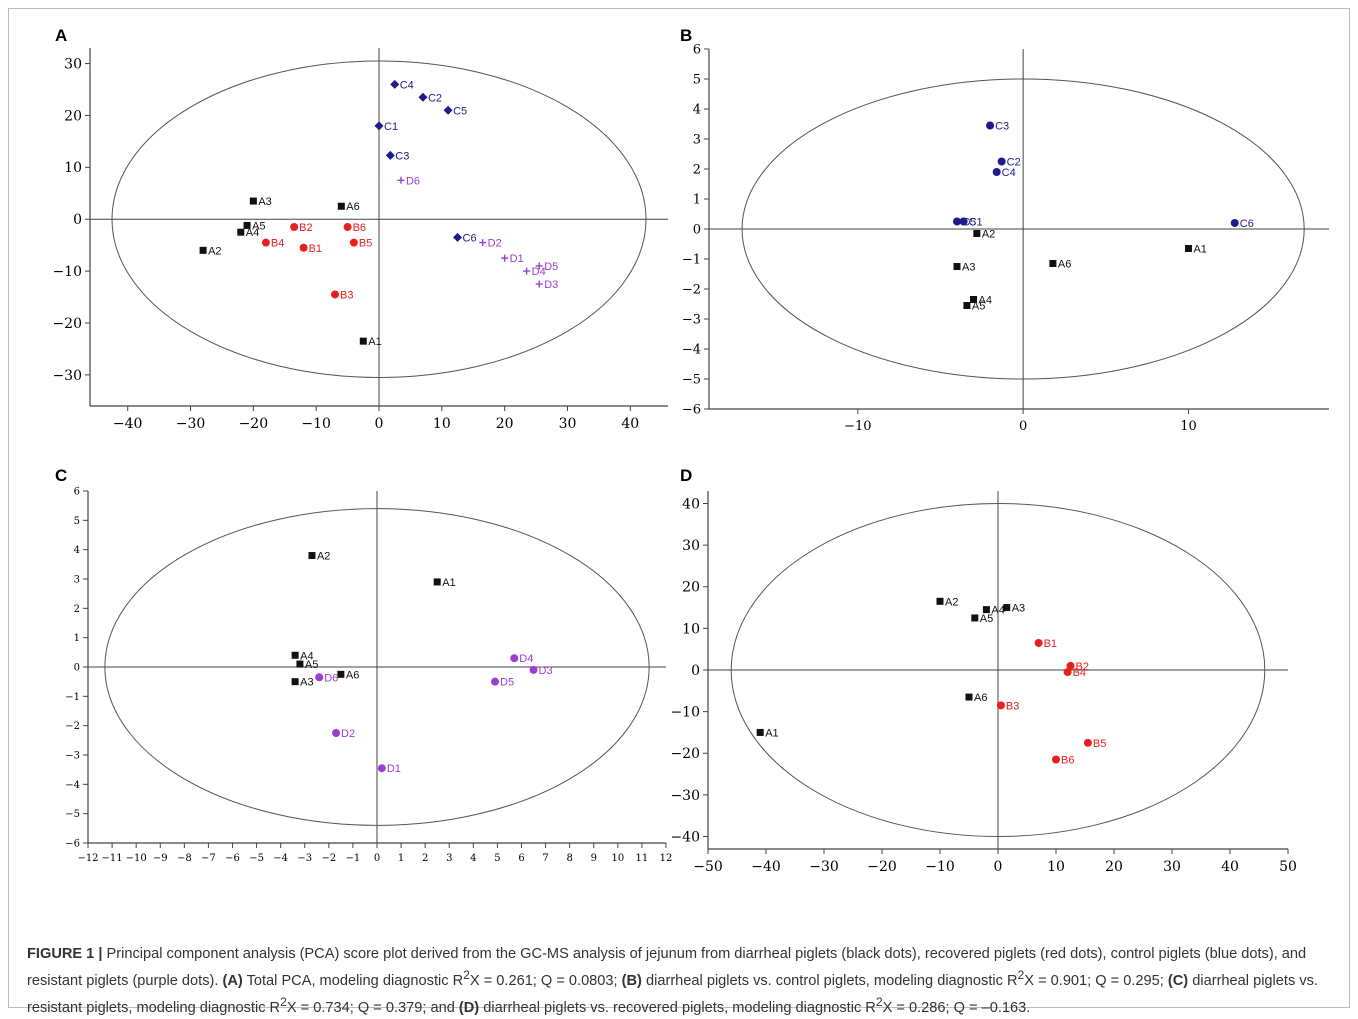 This screenshot has width=1358, height=1019. Describe the element at coordinates (1247, 224) in the screenshot. I see `point-label-b-c6: C6` at that location.